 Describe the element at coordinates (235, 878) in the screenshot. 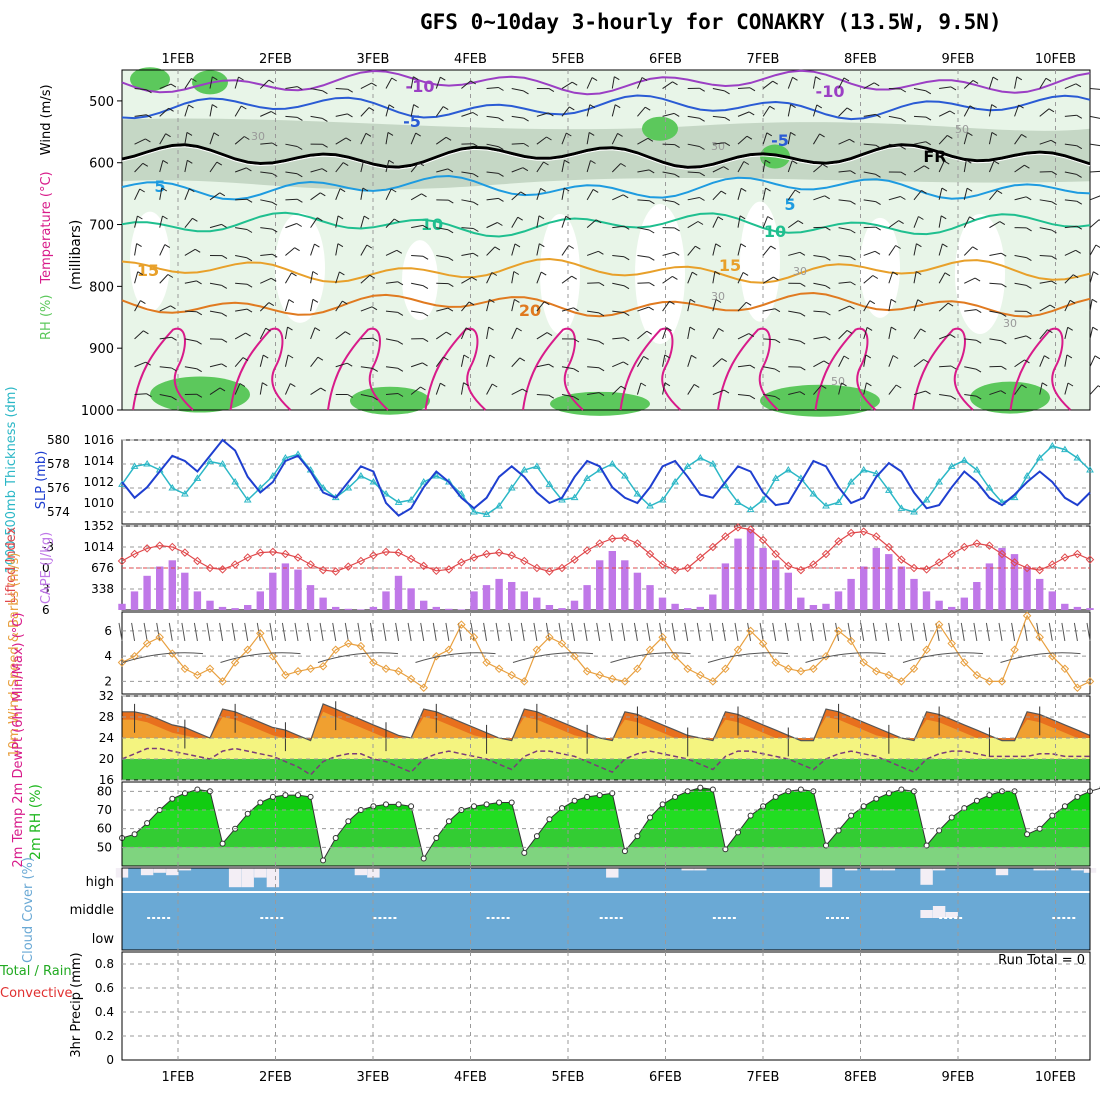

I see `cloud-high-bar` at that location.